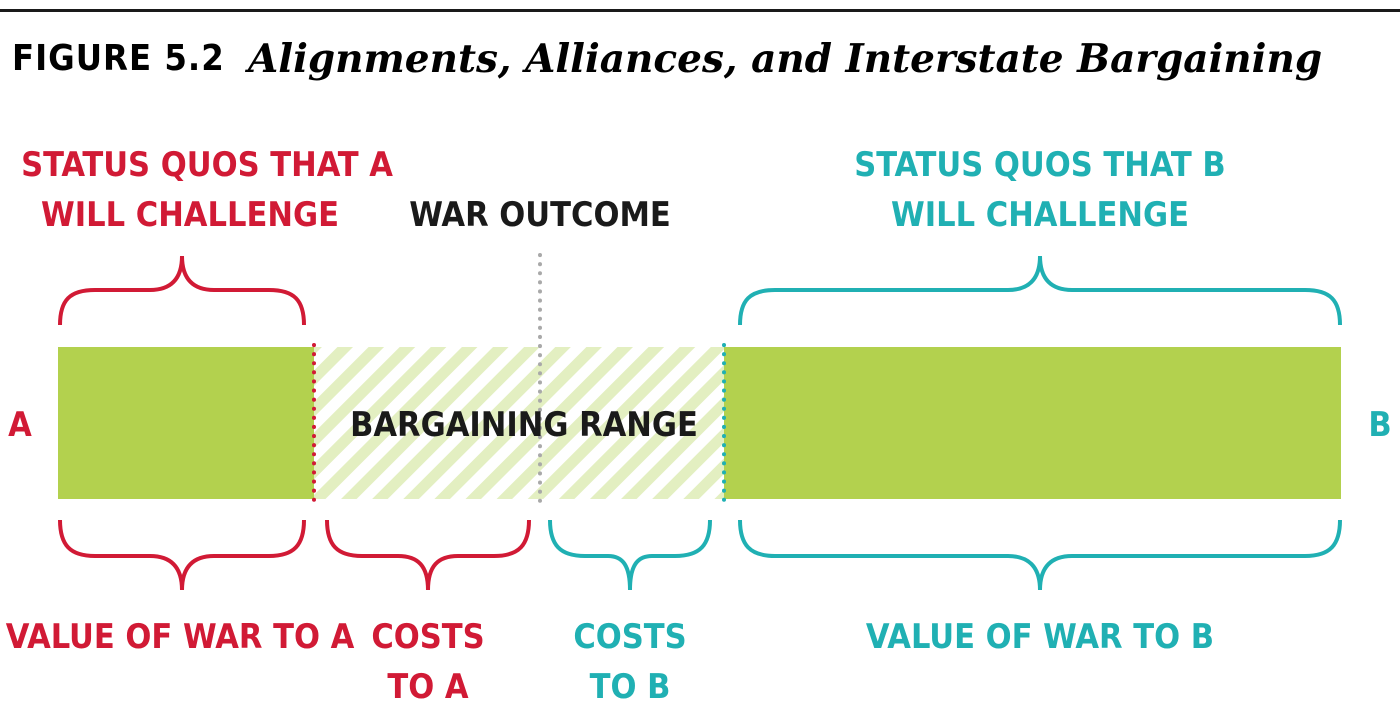 The height and width of the screenshot is (719, 1400). Describe the element at coordinates (1040, 165) in the screenshot. I see `status-quo-b-line1: STATUS QUOS THAT B` at that location.